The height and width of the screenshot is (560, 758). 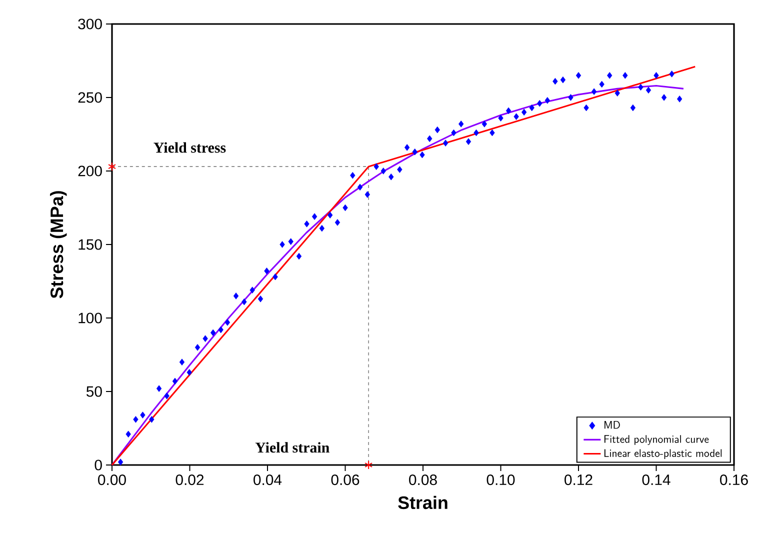 I want to click on y-axis-title: Stress (MPa), so click(x=58, y=244).